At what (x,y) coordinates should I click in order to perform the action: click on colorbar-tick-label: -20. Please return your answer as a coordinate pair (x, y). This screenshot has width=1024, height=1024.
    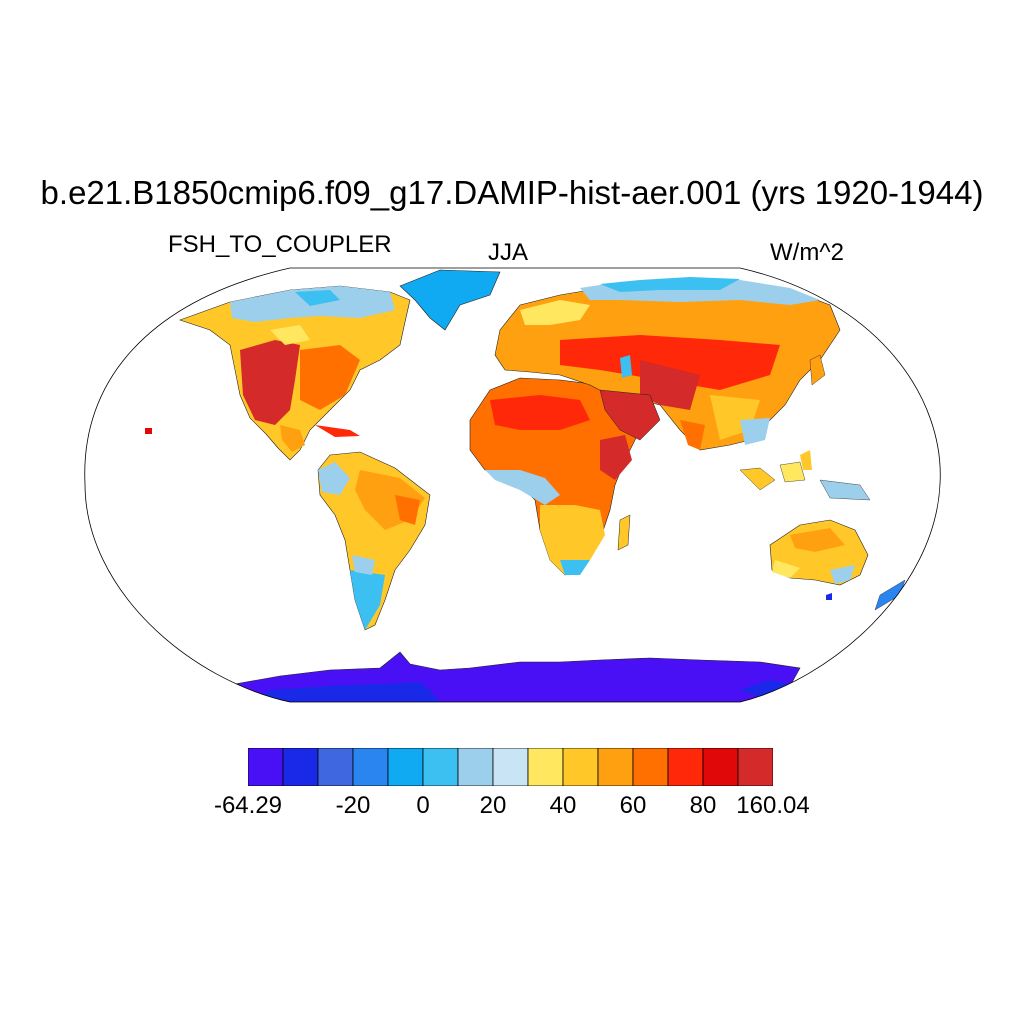
    Looking at the image, I should click on (353, 805).